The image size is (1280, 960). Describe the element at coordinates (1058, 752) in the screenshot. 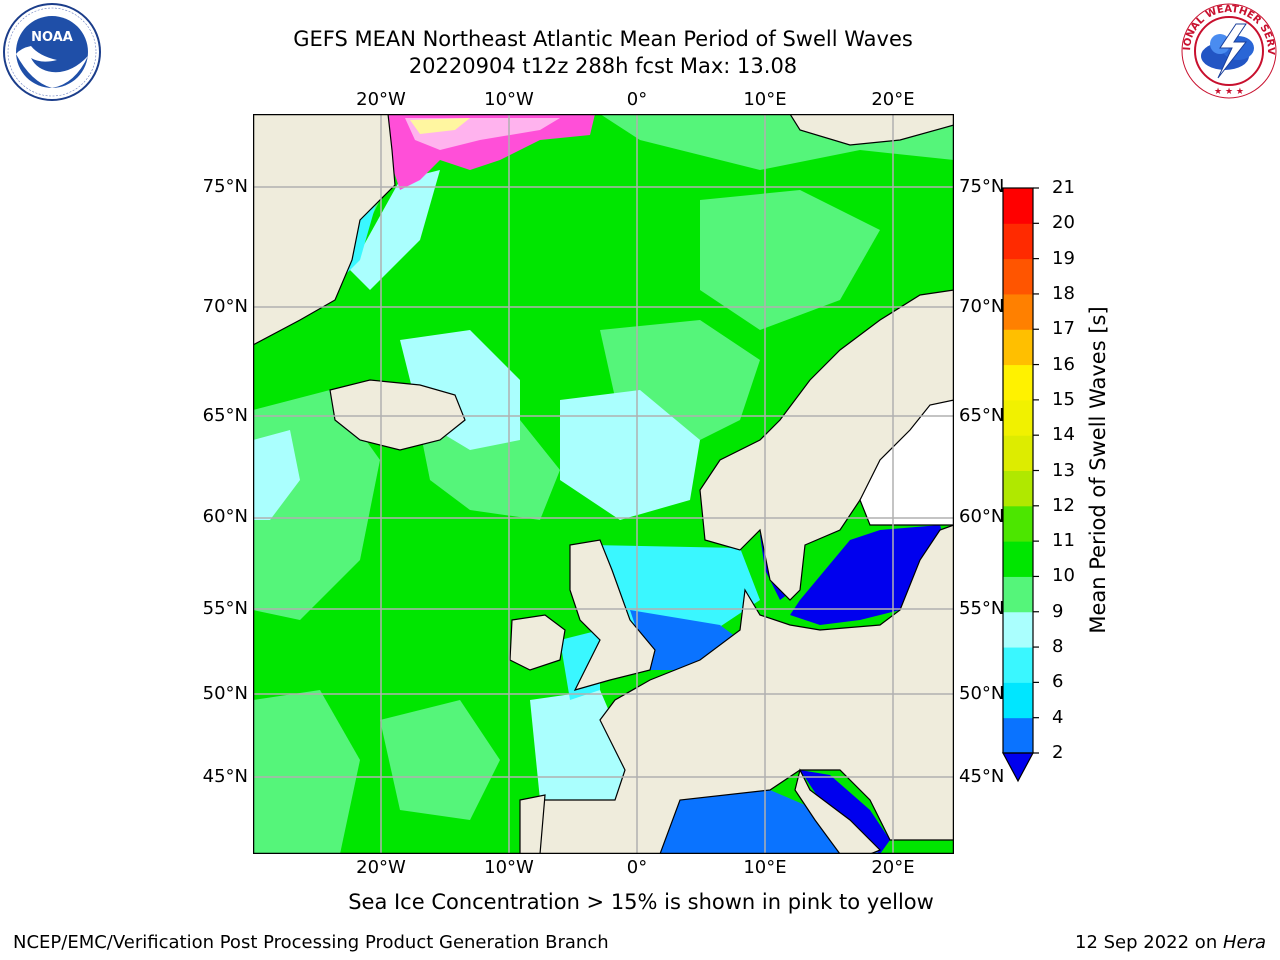

I see `colorbar-tick-label: 2` at that location.